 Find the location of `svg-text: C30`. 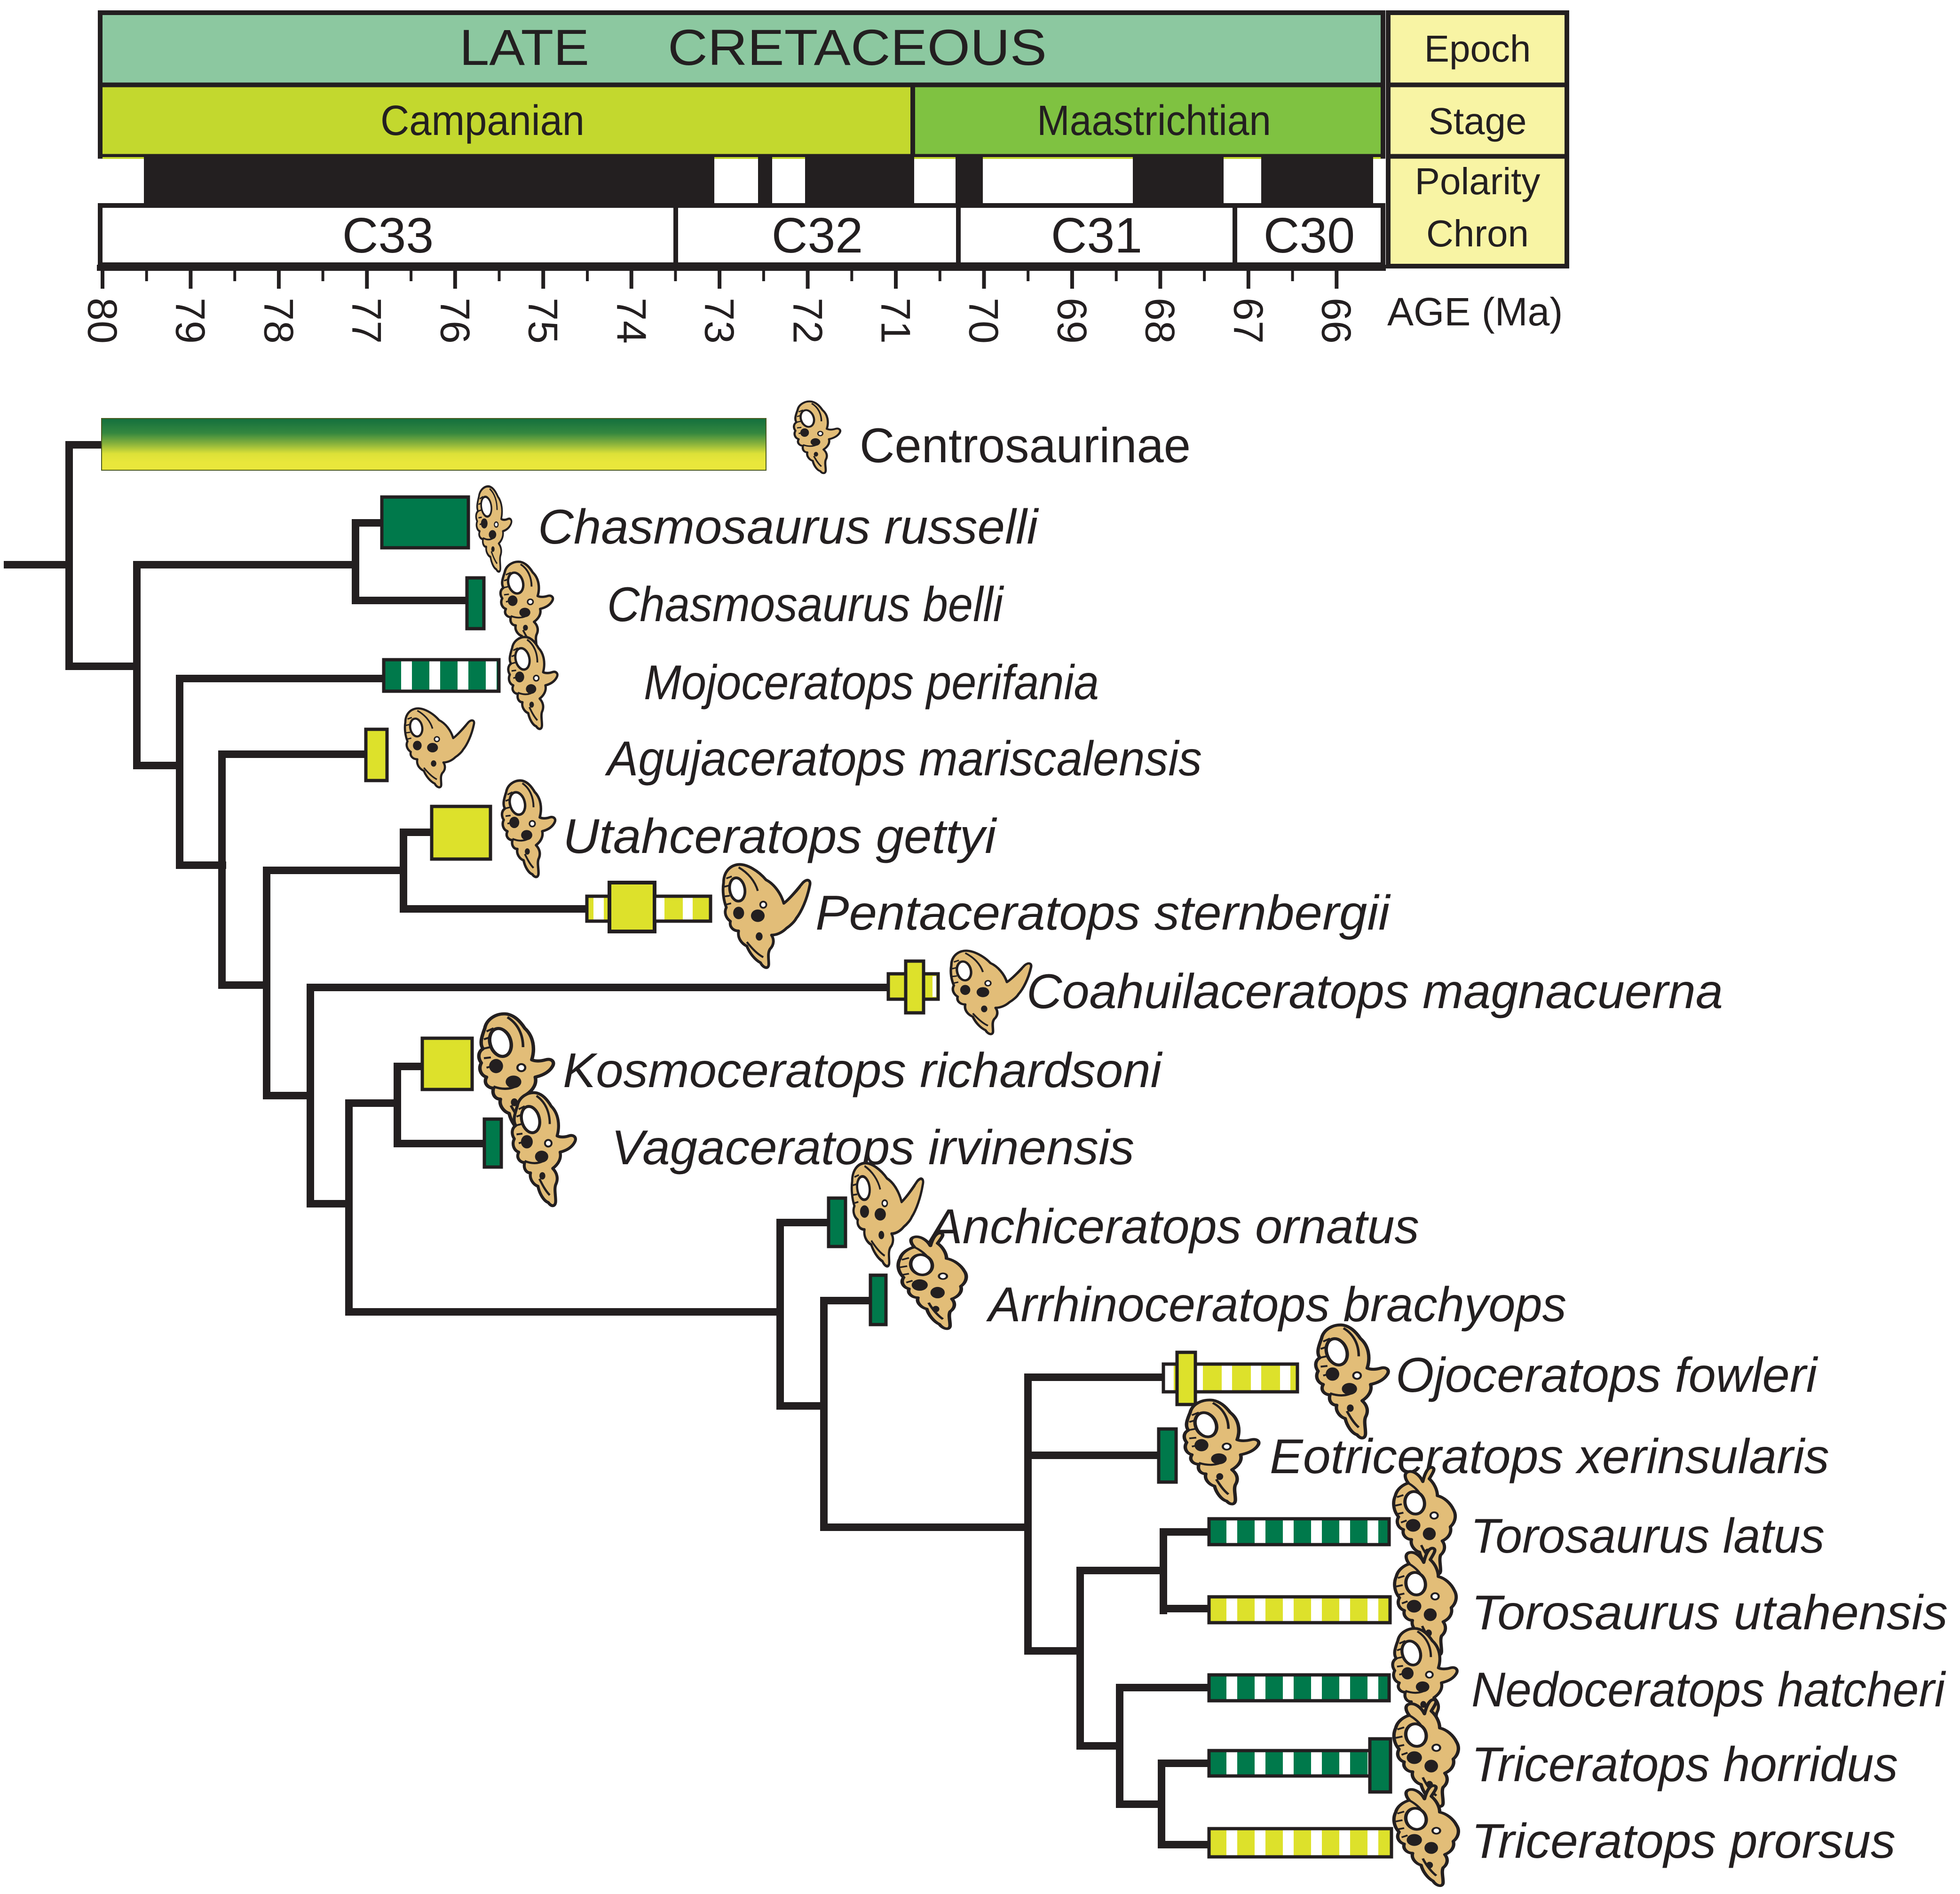

svg-text: C30 is located at coordinates (1310, 235).